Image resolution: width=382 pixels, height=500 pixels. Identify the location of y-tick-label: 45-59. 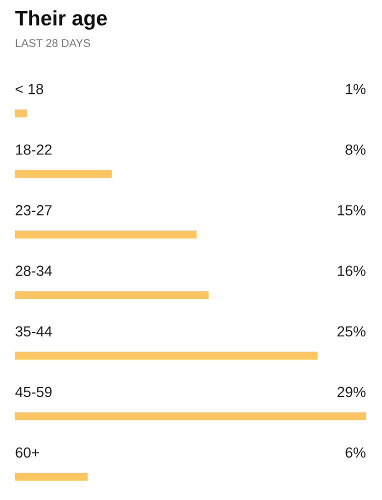
(33, 392).